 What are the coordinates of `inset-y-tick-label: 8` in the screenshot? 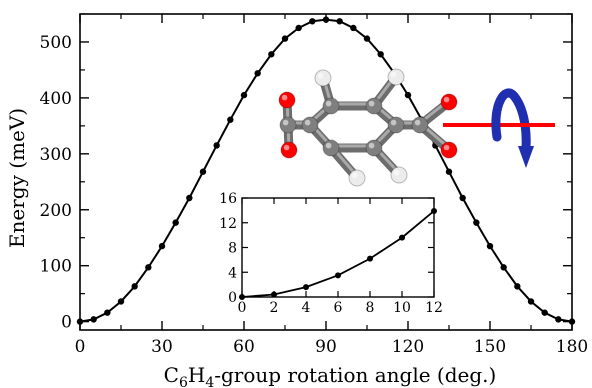 It's located at (232, 249).